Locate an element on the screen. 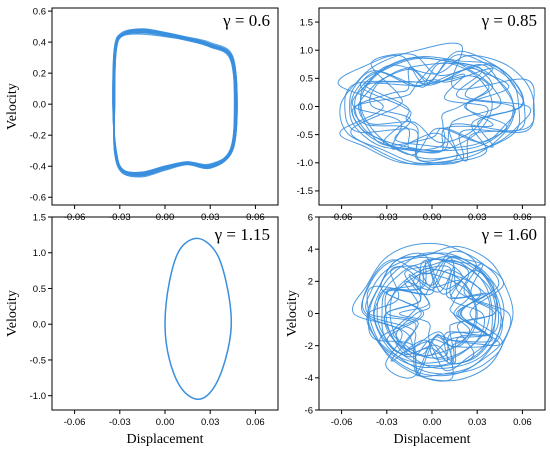 Image resolution: width=550 pixels, height=451 pixels. trajectory-path is located at coordinates (198, 319).